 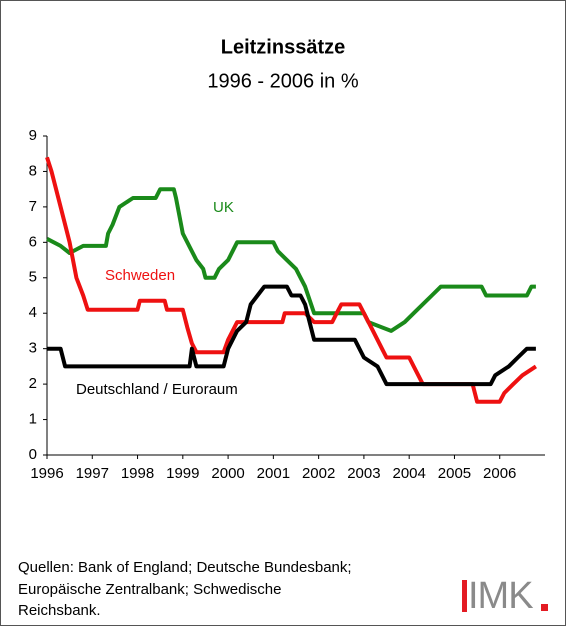 I want to click on chart-subtitle: 1996 - 2006 in %, so click(x=282, y=81).